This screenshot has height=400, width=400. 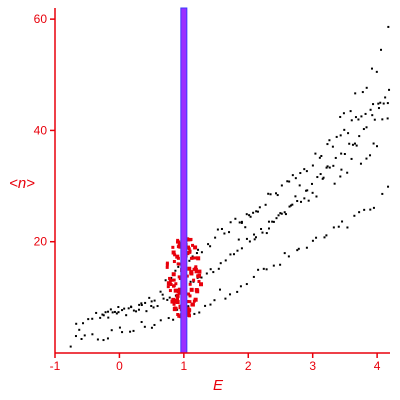 I want to click on x-axis-label: E, so click(x=218, y=385).